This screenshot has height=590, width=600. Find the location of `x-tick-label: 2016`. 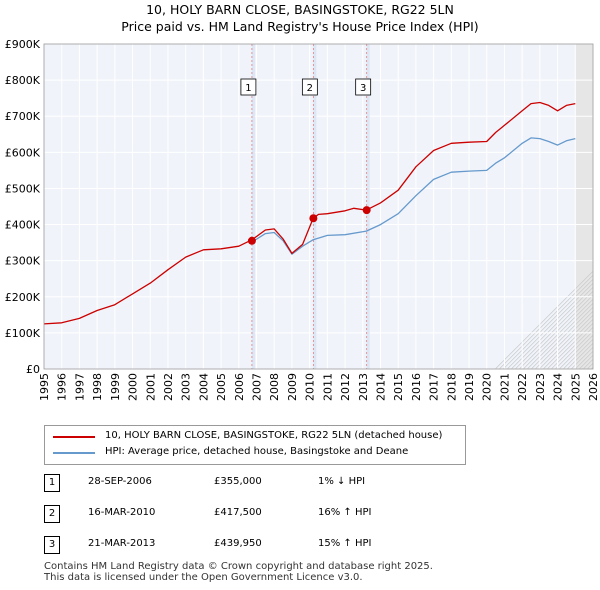

x-tick-label: 2016 is located at coordinates (416, 387).